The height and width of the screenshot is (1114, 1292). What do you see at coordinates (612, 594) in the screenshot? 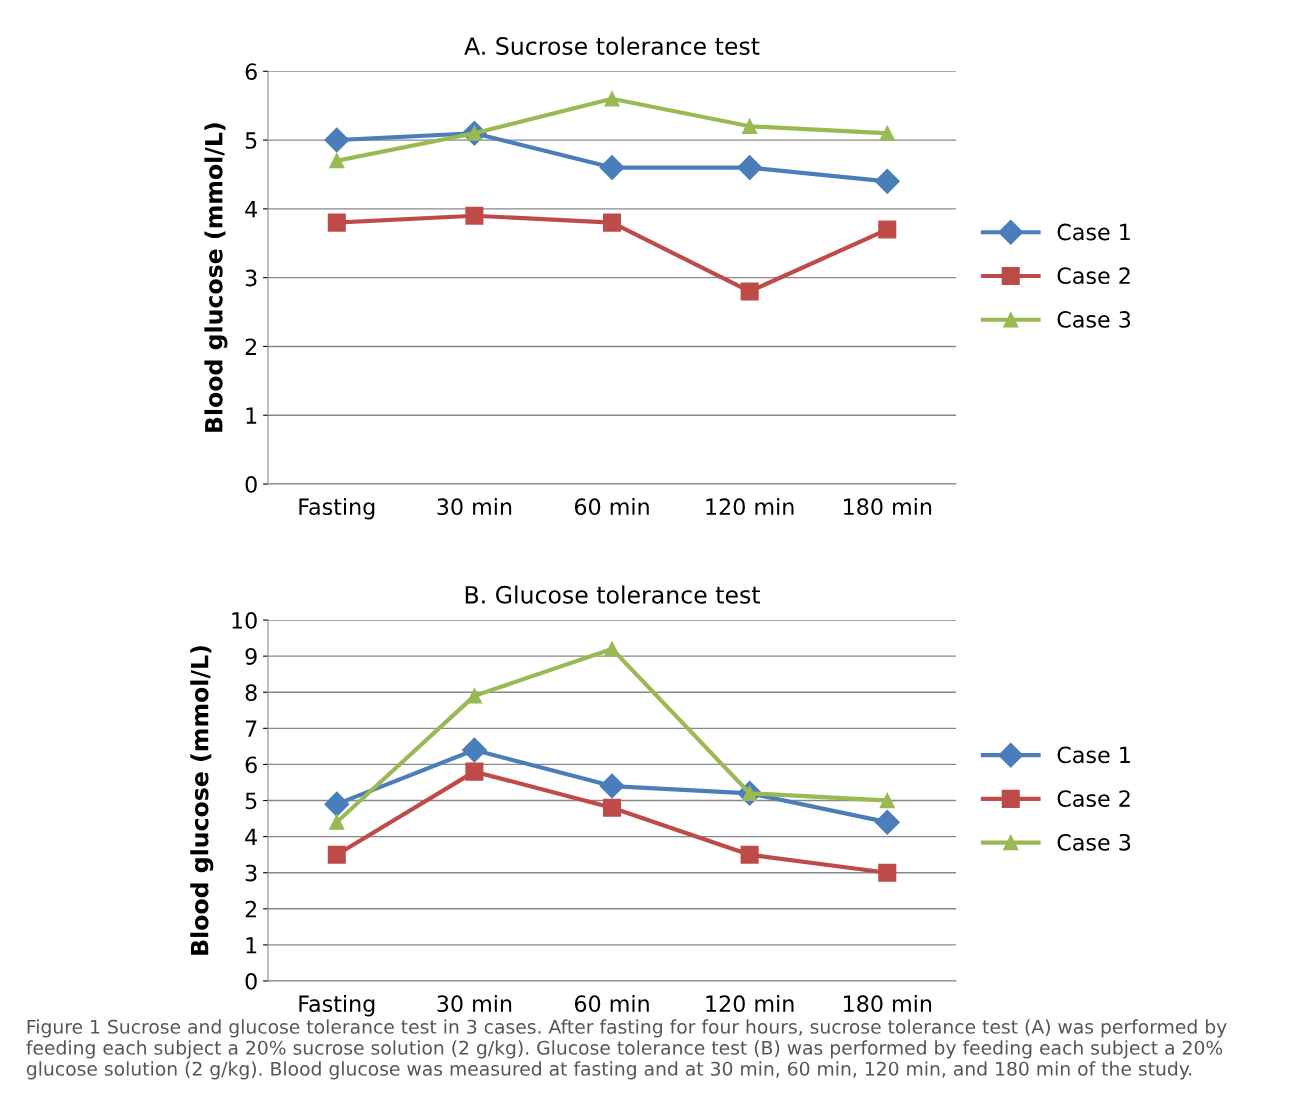
I see `chart-title: B. Glucose tolerance test` at bounding box center [612, 594].